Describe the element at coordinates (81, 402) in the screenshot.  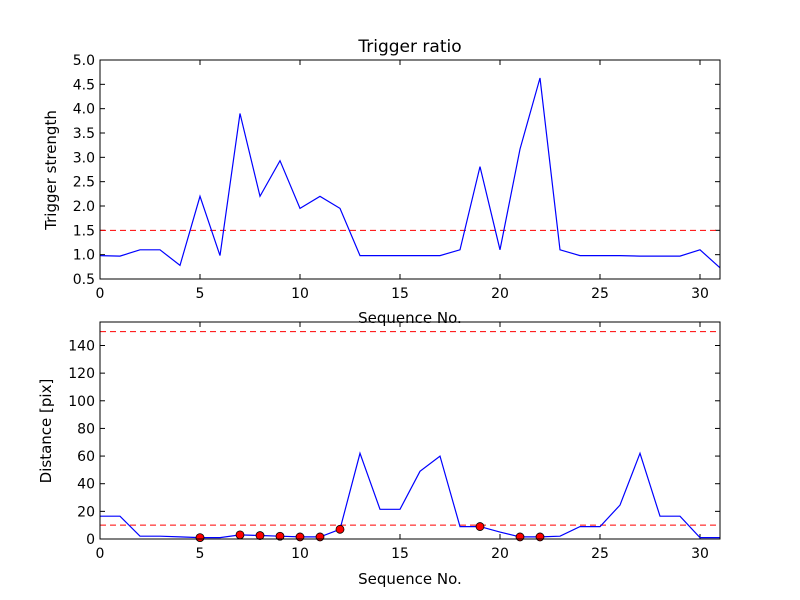
I see `y-tick-label: 100` at that location.